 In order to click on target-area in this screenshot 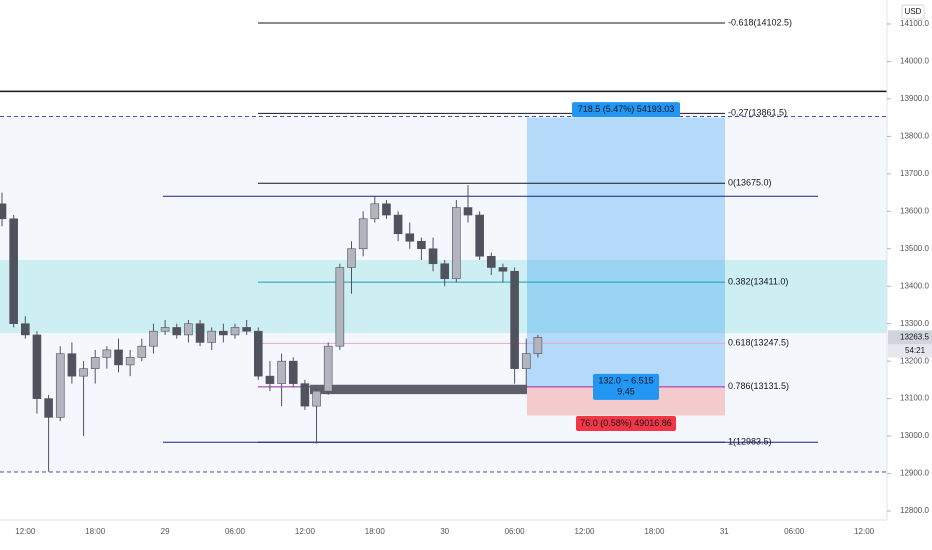, I will do `click(626, 252)`.